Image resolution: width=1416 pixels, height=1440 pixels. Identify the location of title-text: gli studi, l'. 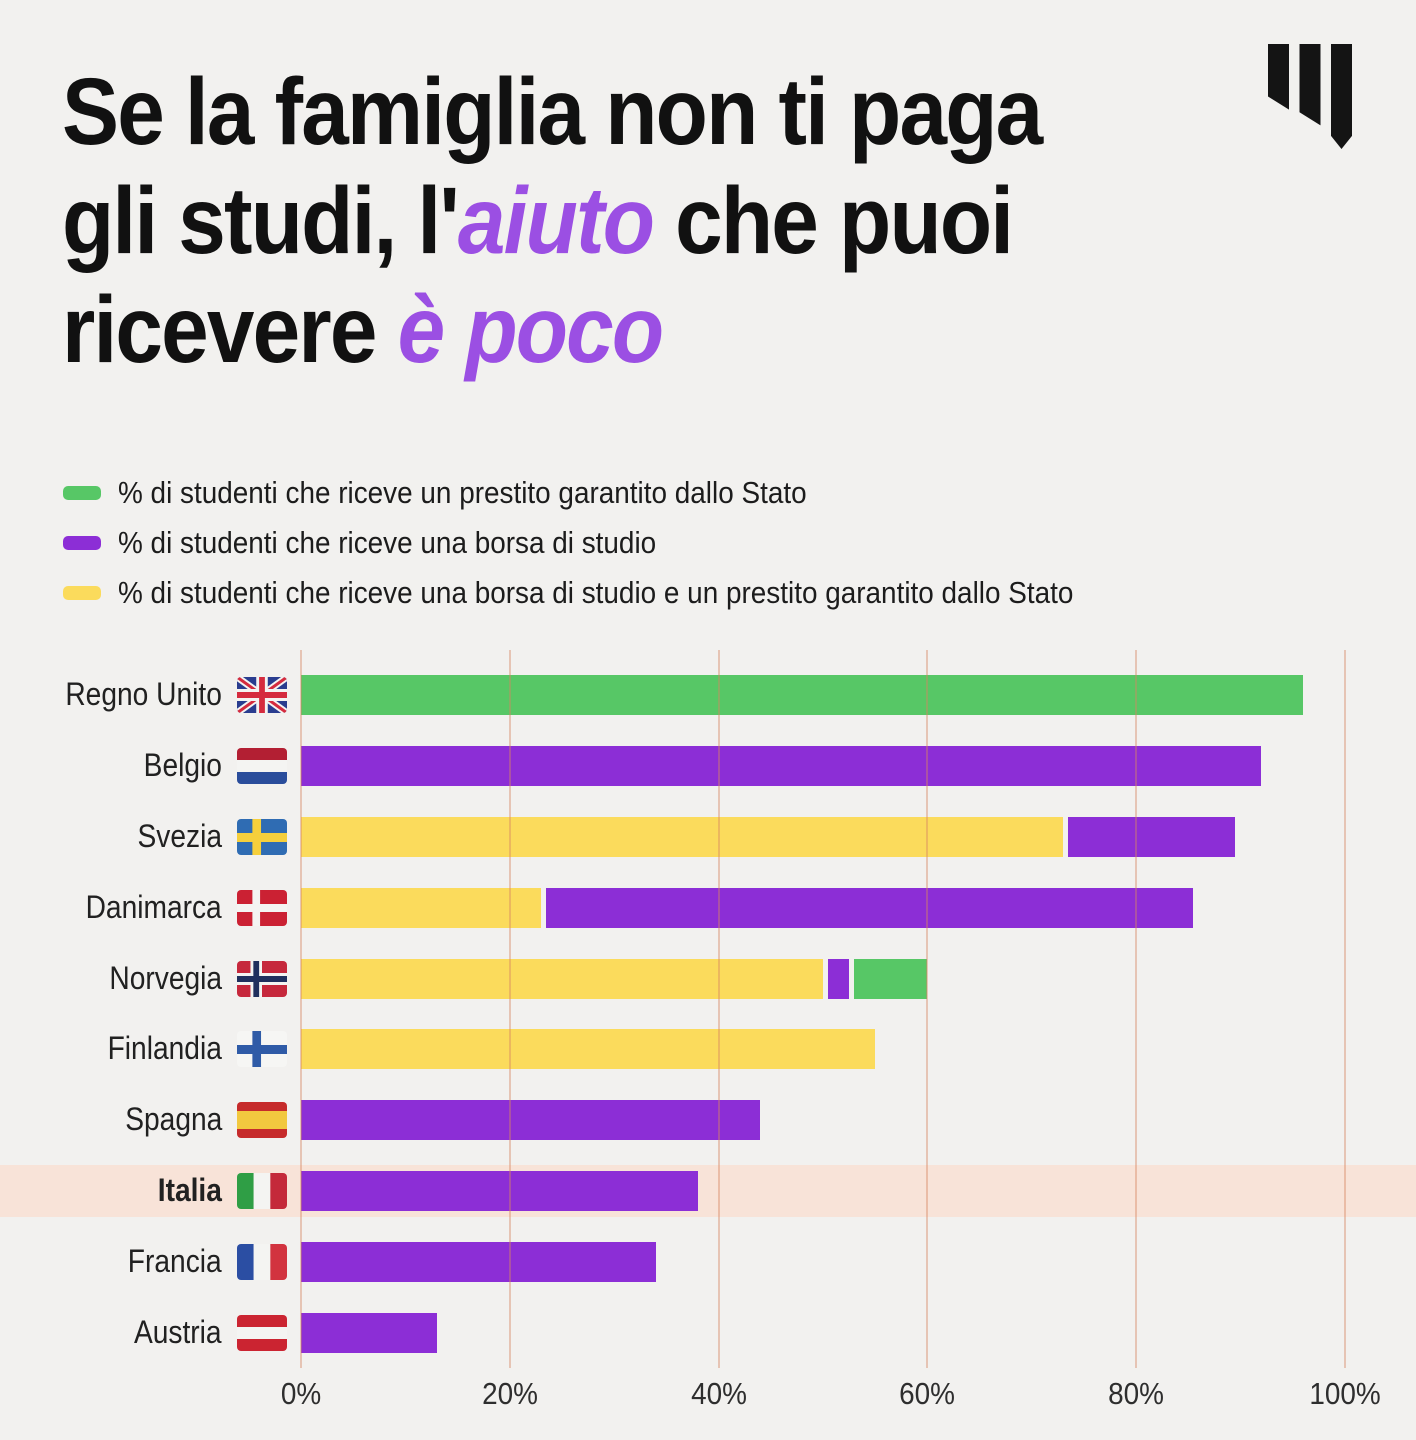
(261, 221).